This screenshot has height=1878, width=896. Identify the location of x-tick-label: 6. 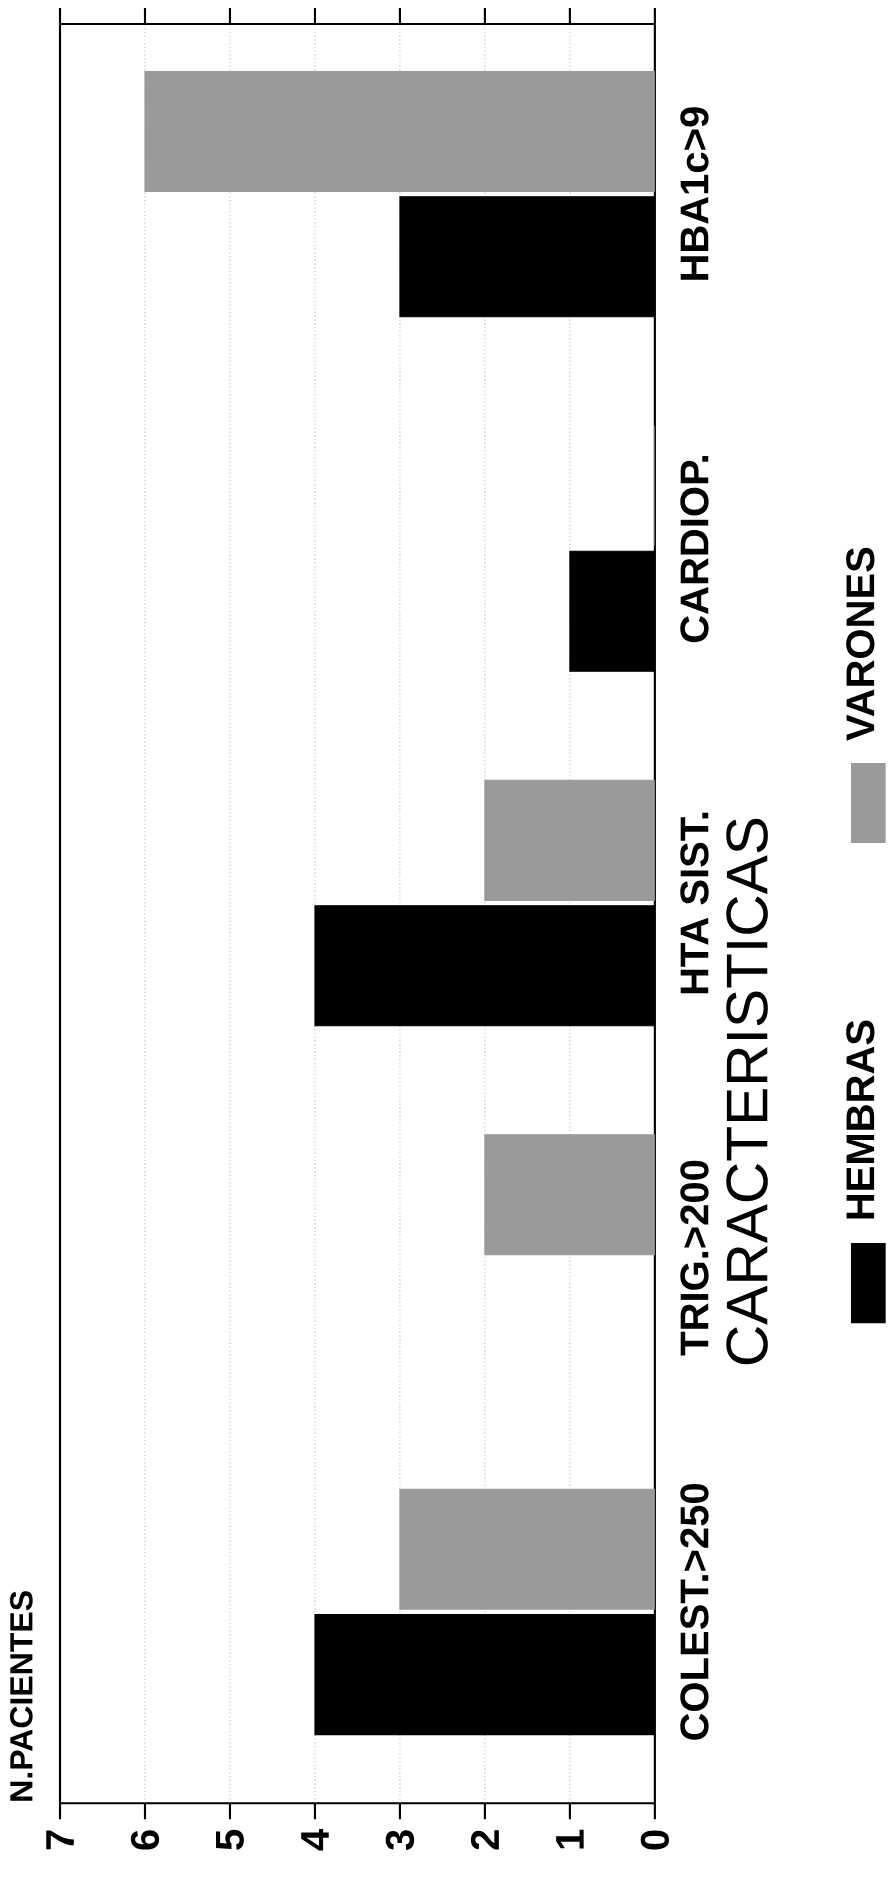
(144, 1840).